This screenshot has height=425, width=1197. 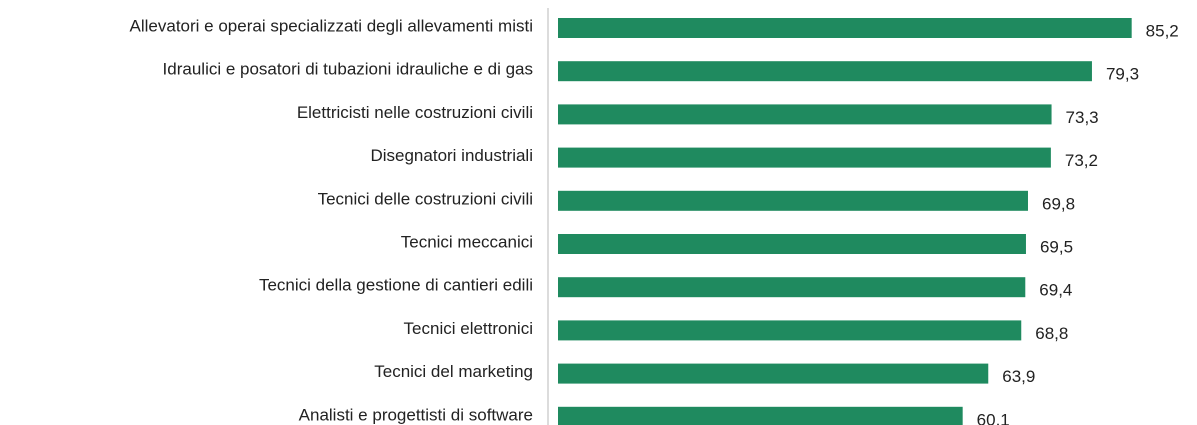 I want to click on value-label: 63,9, so click(x=1018, y=376).